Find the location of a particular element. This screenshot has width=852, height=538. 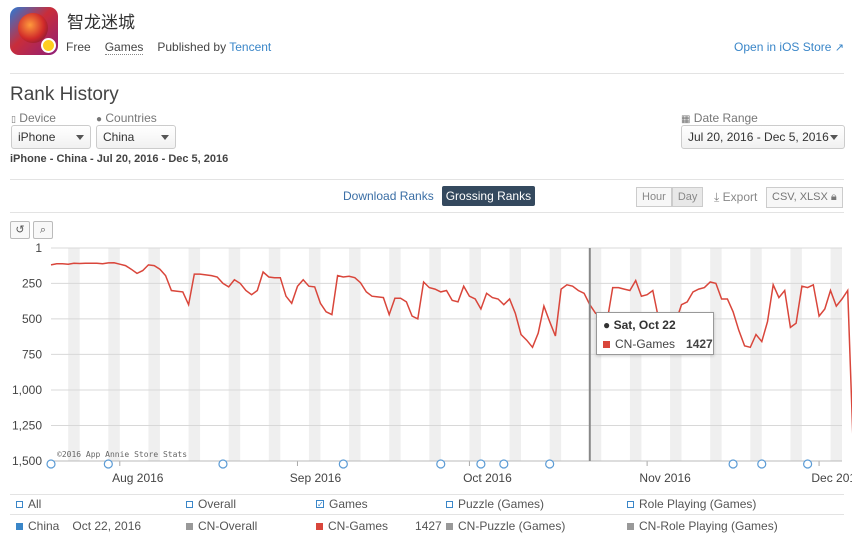

dragon-graphic is located at coordinates (33, 28).